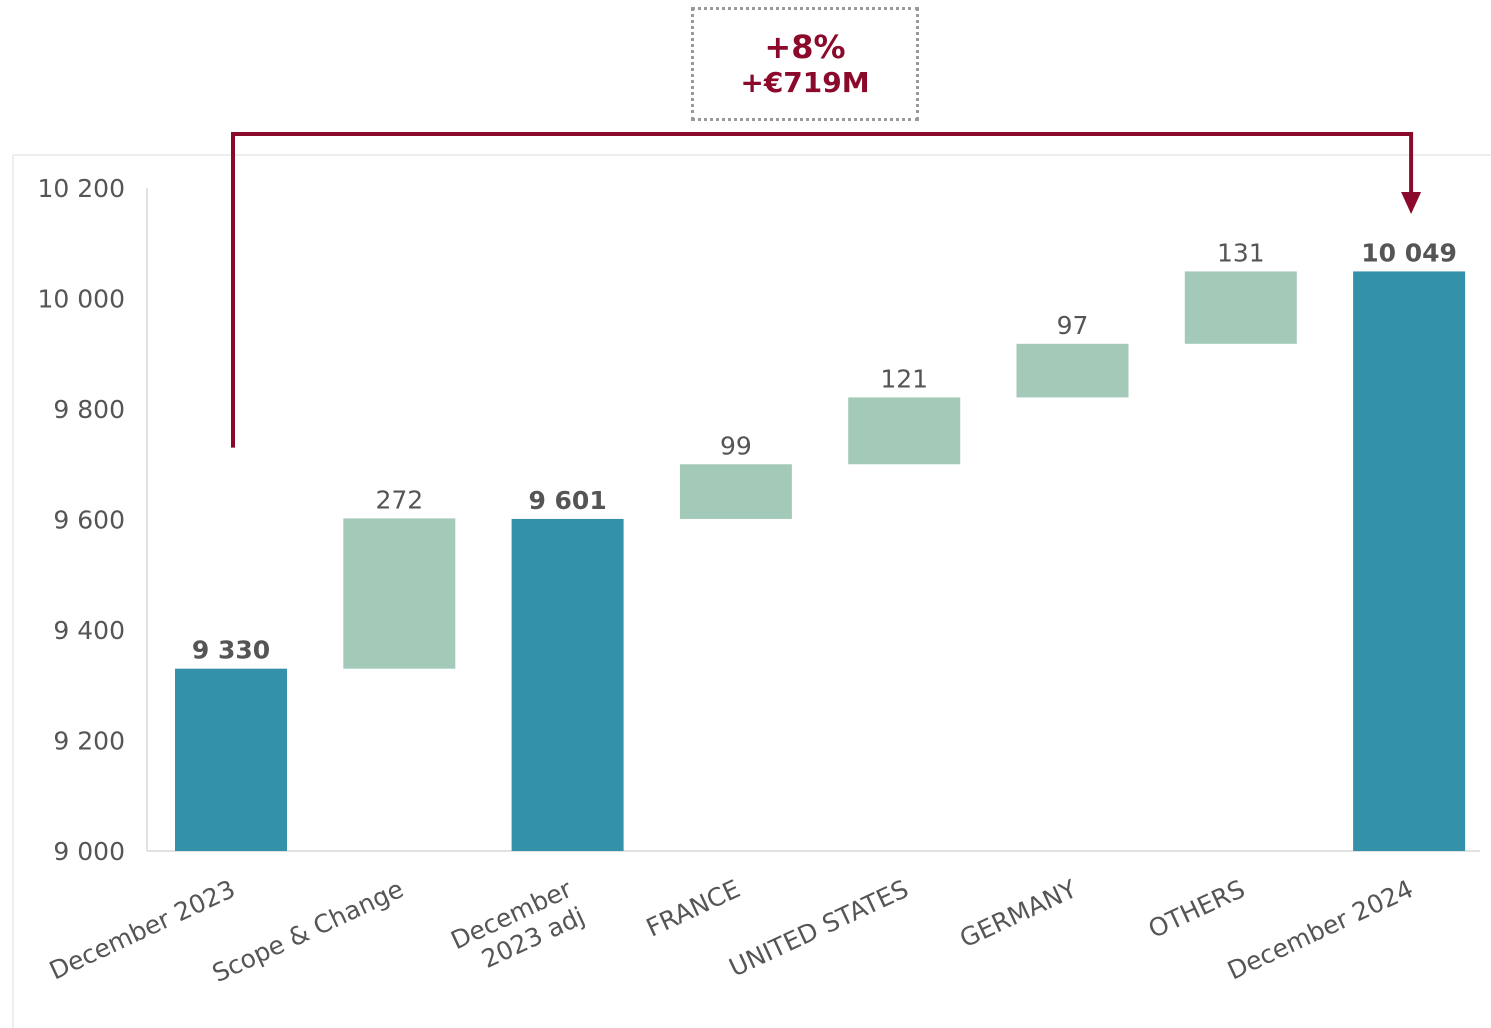  Describe the element at coordinates (89, 520) in the screenshot. I see `y-tick-label: 9 600` at that location.